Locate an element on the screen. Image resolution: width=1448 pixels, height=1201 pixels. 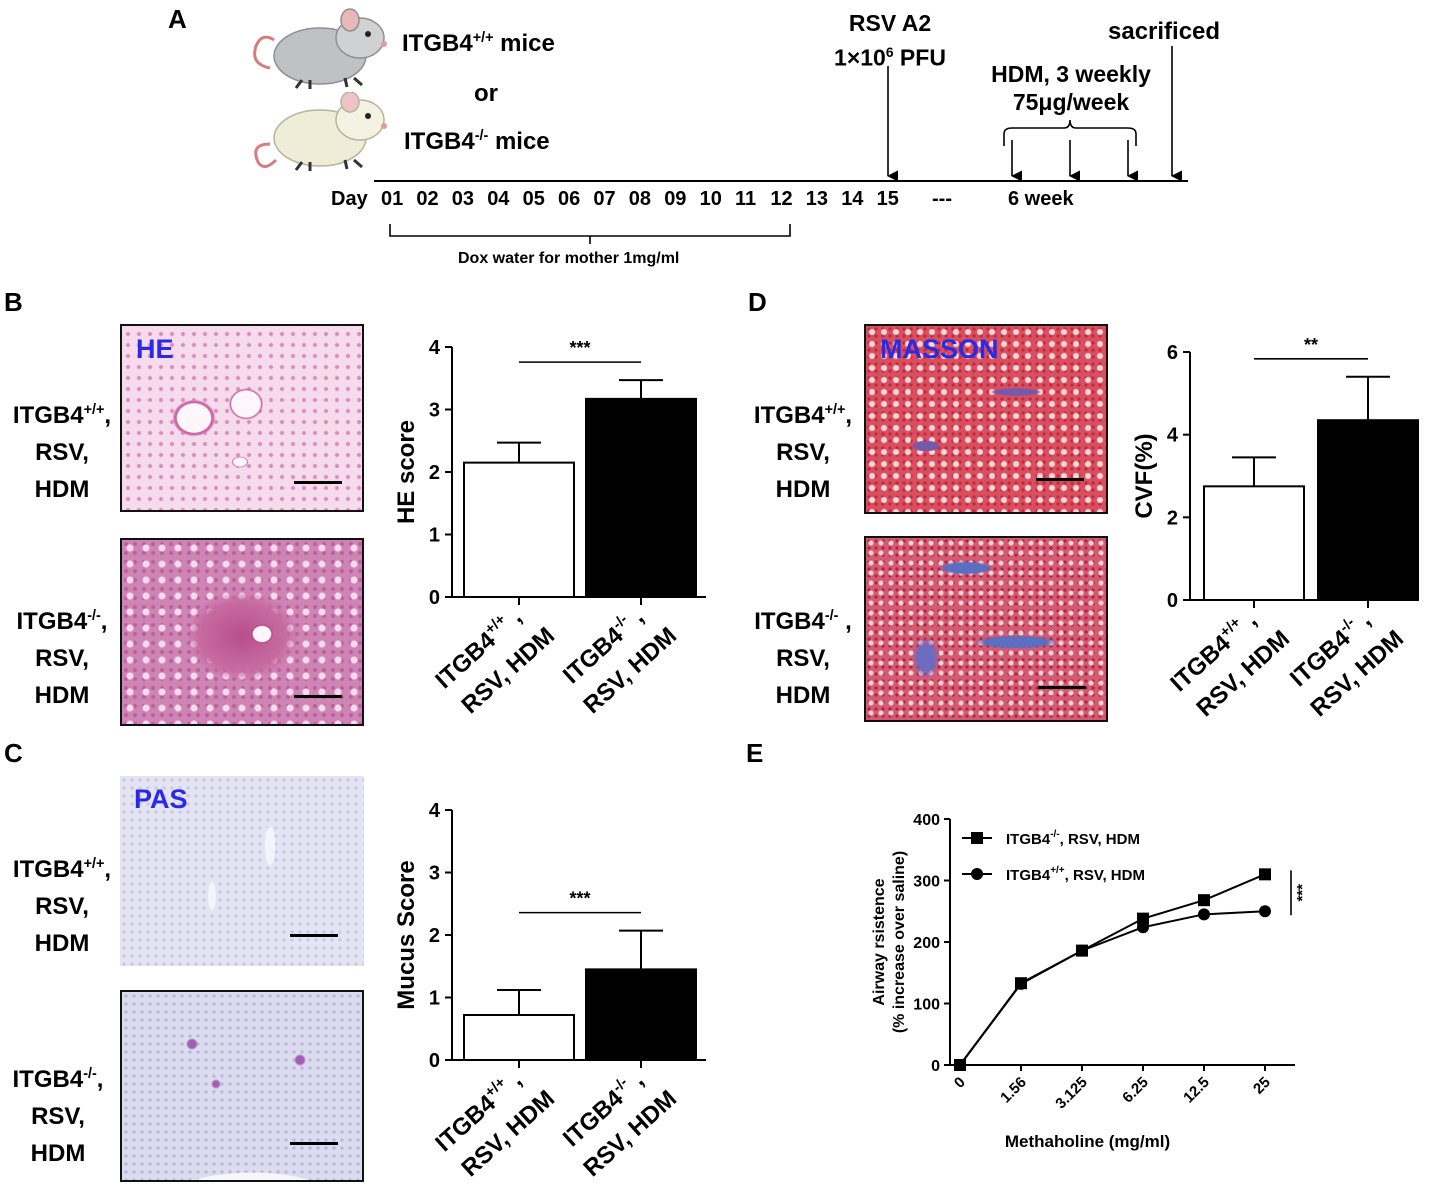
row-label-wt-c: ITGB4+/+, RSV, HDM is located at coordinates (62, 906).